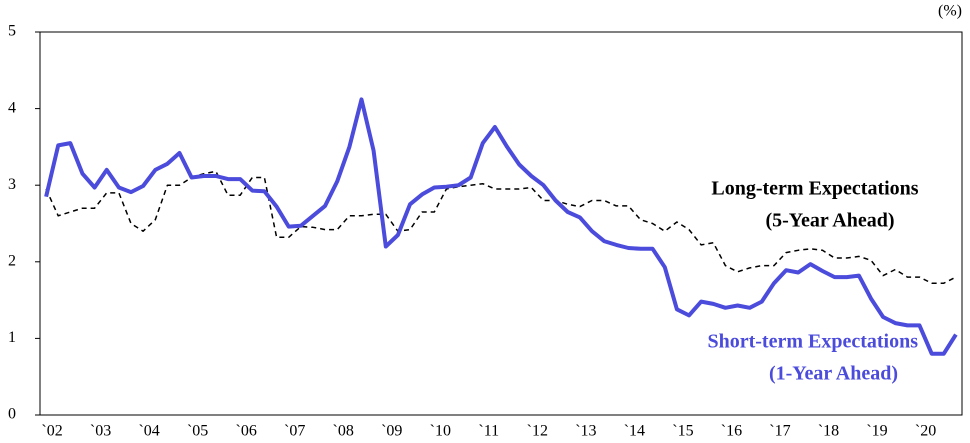 This screenshot has width=970, height=443. I want to click on x-tick-label: `10, so click(440, 431).